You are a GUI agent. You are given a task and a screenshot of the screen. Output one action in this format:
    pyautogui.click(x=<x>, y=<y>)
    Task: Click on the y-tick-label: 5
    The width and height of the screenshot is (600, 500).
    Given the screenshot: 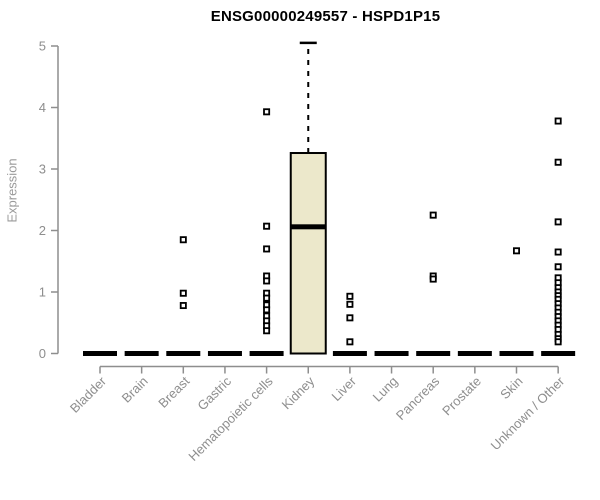 What is the action you would take?
    pyautogui.click(x=42, y=46)
    